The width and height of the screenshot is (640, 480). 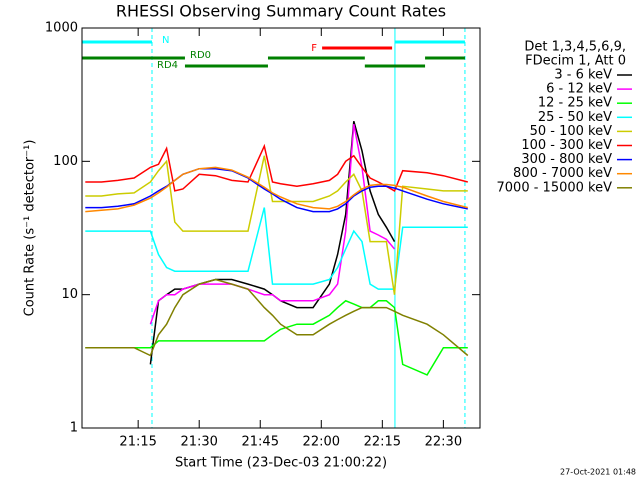 What do you see at coordinates (575, 61) in the screenshot?
I see `legend-header: FDecim 1, Att 0` at bounding box center [575, 61].